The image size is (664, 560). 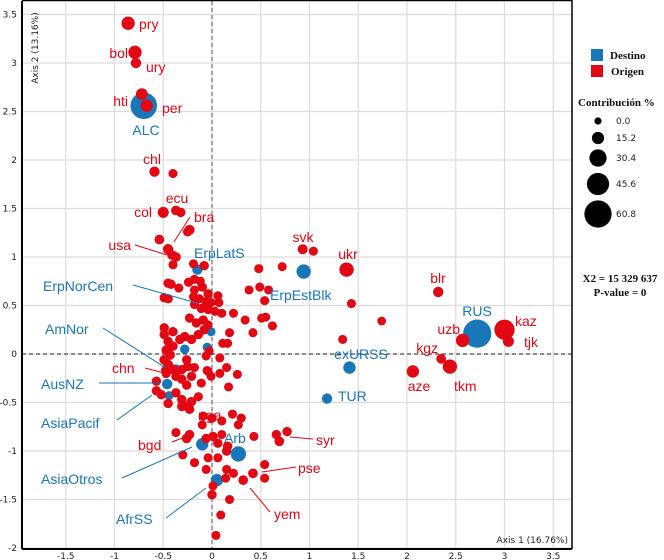 What do you see at coordinates (186, 503) in the screenshot?
I see `leader-line-AfrSS` at bounding box center [186, 503].